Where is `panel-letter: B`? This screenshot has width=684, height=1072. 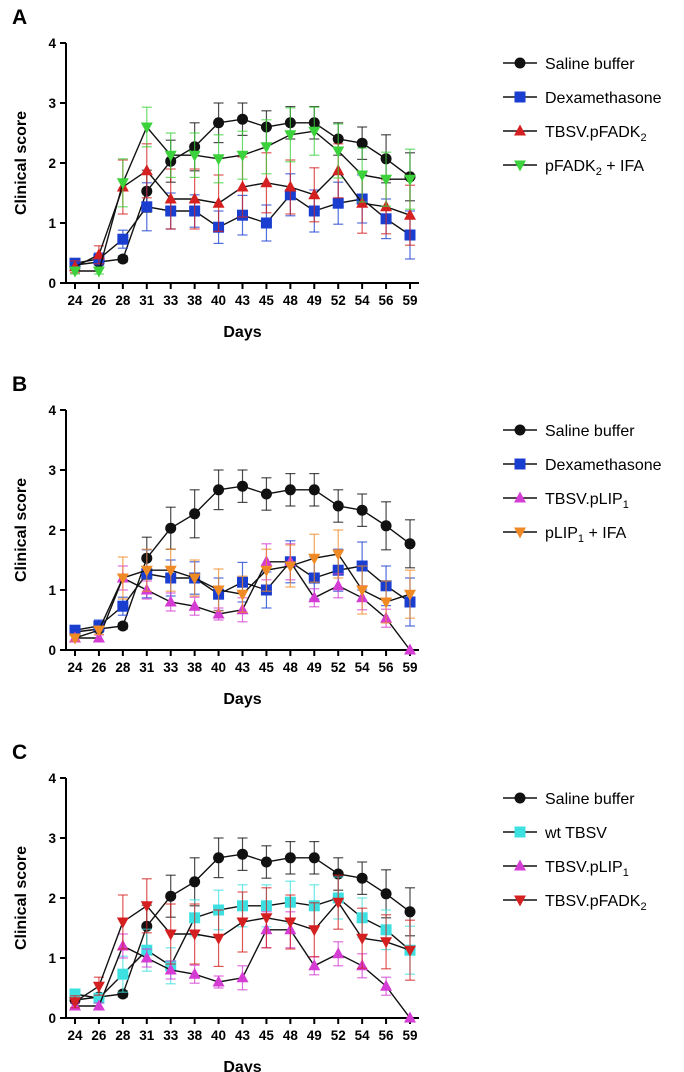
panel-letter: B is located at coordinates (19, 384).